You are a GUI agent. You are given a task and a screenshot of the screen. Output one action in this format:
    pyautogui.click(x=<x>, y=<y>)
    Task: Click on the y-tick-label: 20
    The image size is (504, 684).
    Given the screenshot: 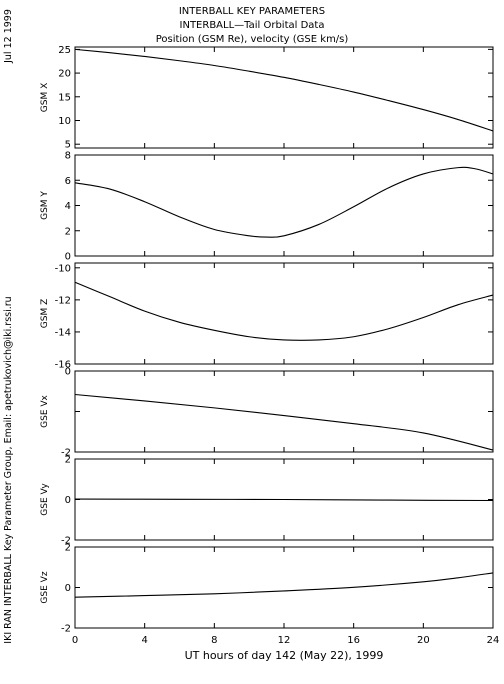 What is the action you would take?
    pyautogui.click(x=64, y=74)
    